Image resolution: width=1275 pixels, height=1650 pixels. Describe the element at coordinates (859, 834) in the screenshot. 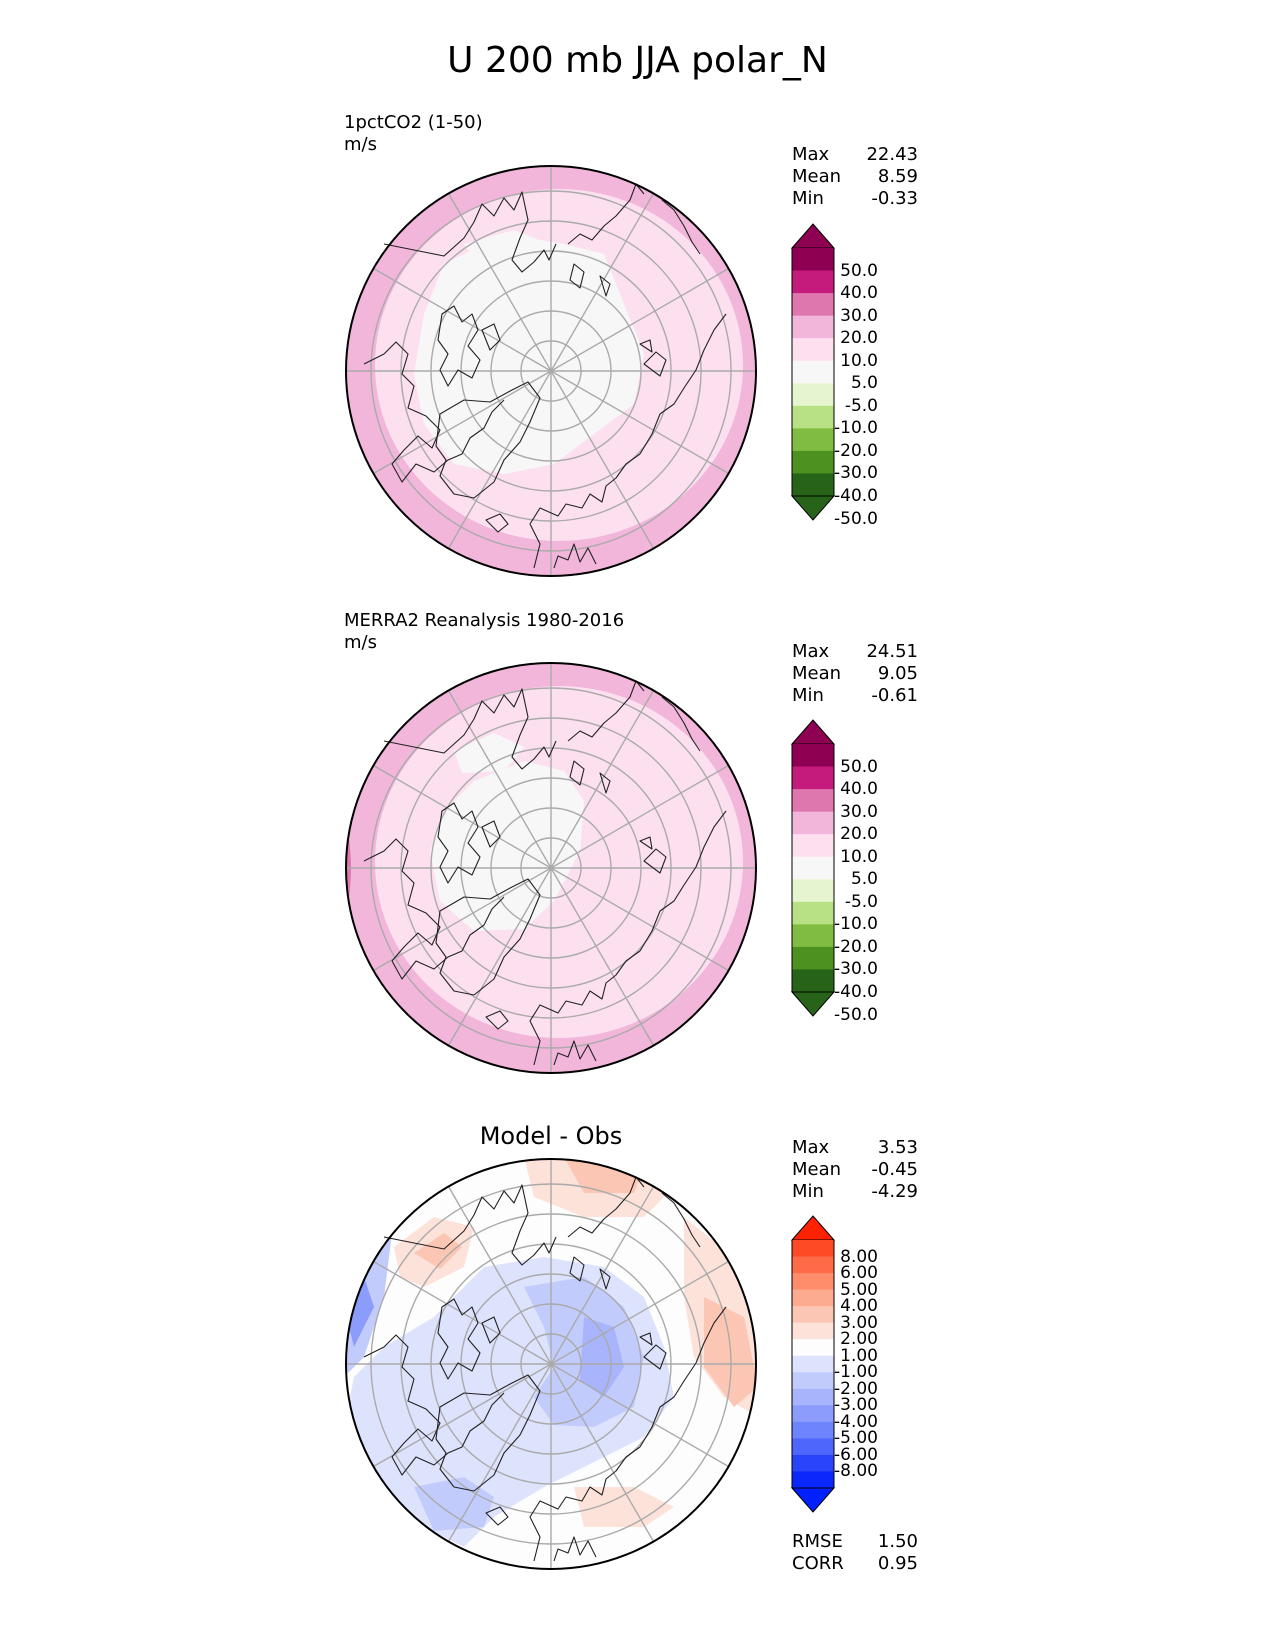

I see `colorbar-tick-label: 20.0` at that location.